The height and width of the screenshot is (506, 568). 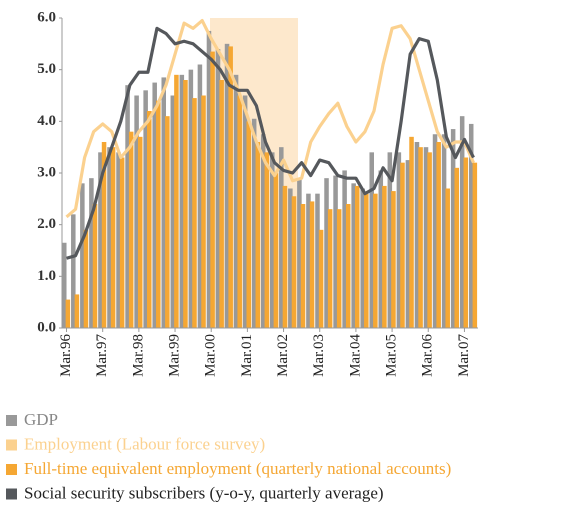 What do you see at coordinates (392, 355) in the screenshot?
I see `x-tick-label: Mar.05` at bounding box center [392, 355].